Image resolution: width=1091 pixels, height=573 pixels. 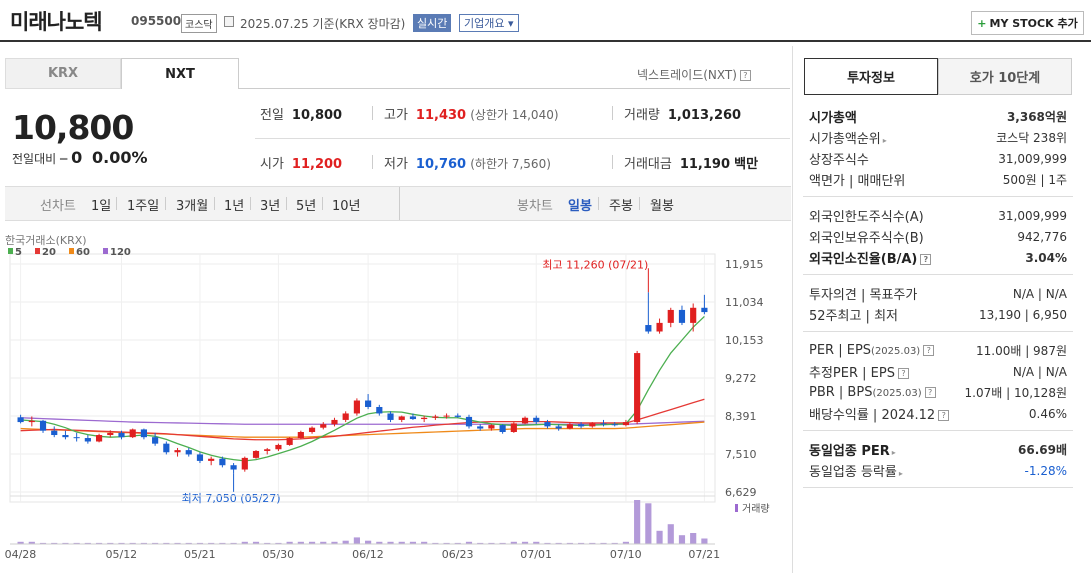 What do you see at coordinates (580, 206) in the screenshot?
I see `period-daily: 일봉` at bounding box center [580, 206].